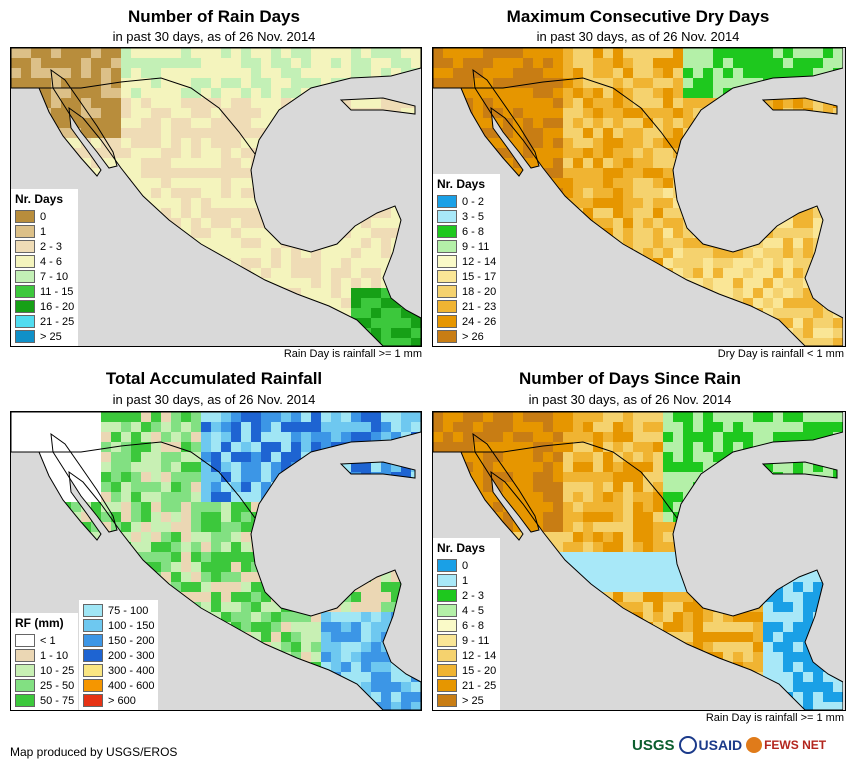  What do you see at coordinates (128, 610) in the screenshot?
I see `legend-label: 75 - 100` at bounding box center [128, 610].